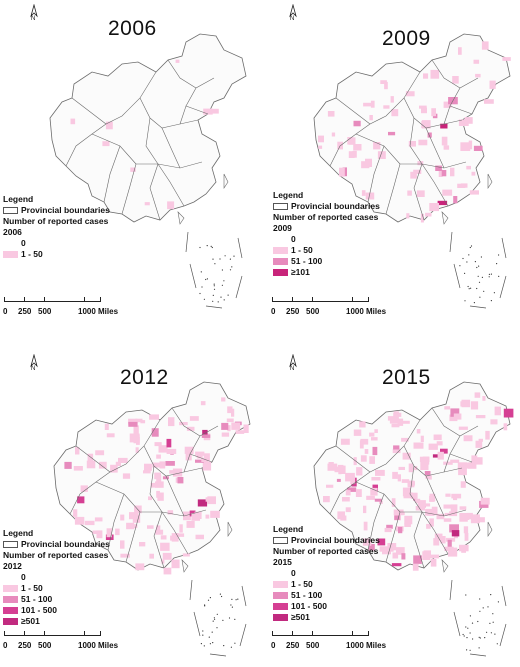  What do you see at coordinates (293, 14) in the screenshot?
I see `north-arrow-icon: N` at bounding box center [293, 14].